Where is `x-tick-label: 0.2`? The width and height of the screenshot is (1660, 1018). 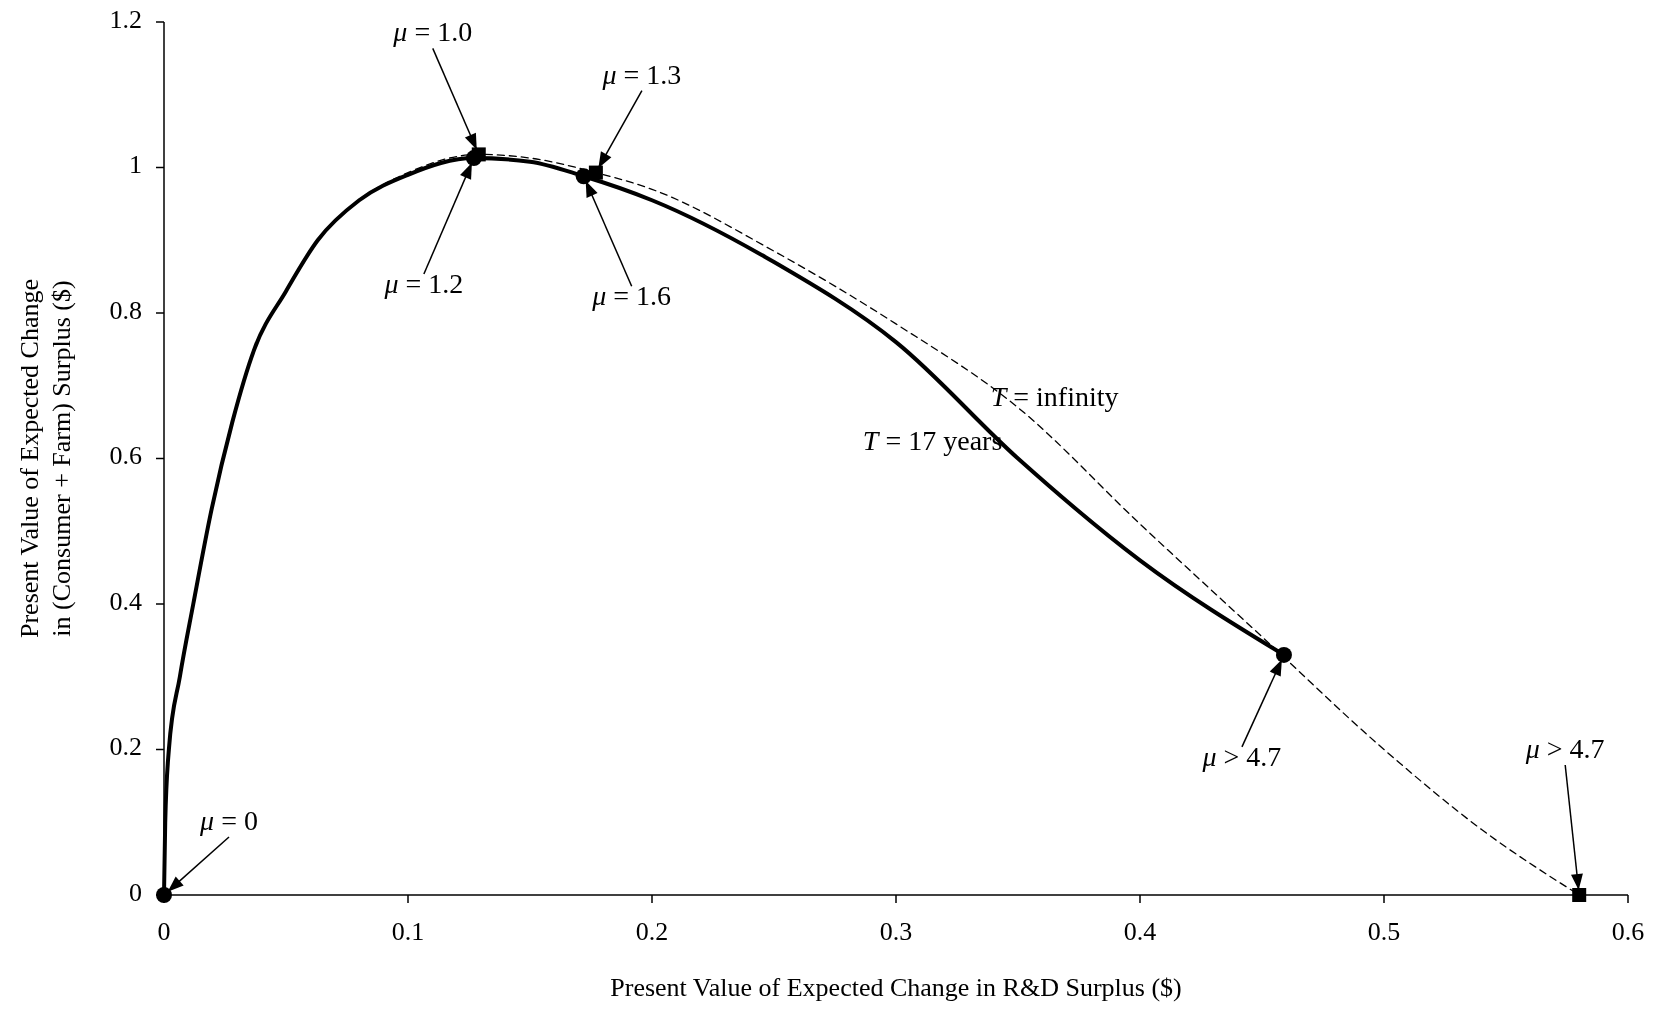
x-tick-label: 0.2 is located at coordinates (652, 931).